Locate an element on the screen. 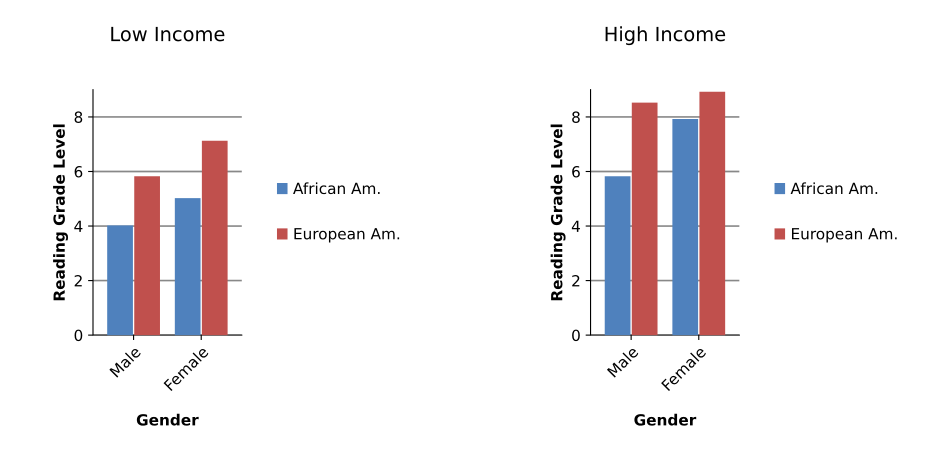 Image resolution: width=930 pixels, height=472 pixels. chart-title: High Income is located at coordinates (666, 36).